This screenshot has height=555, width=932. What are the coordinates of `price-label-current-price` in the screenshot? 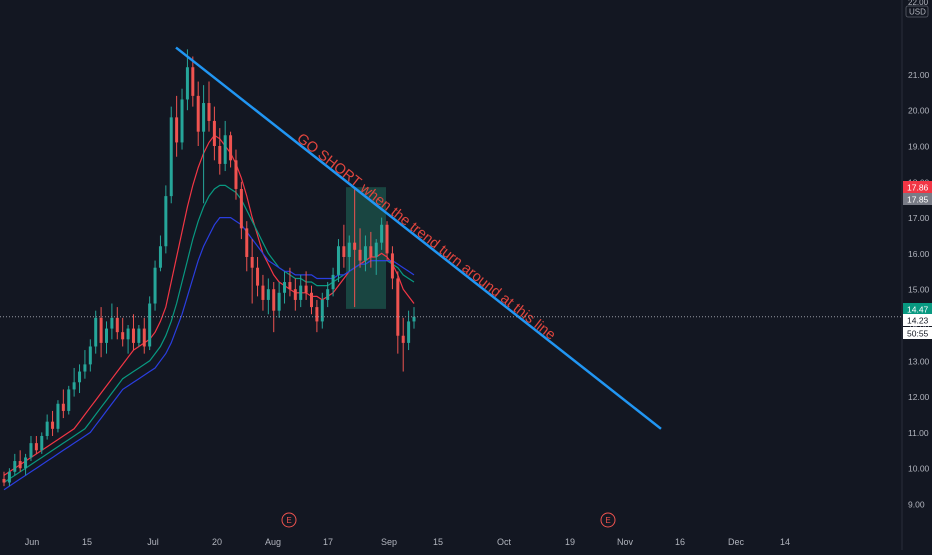 It's located at (917, 320).